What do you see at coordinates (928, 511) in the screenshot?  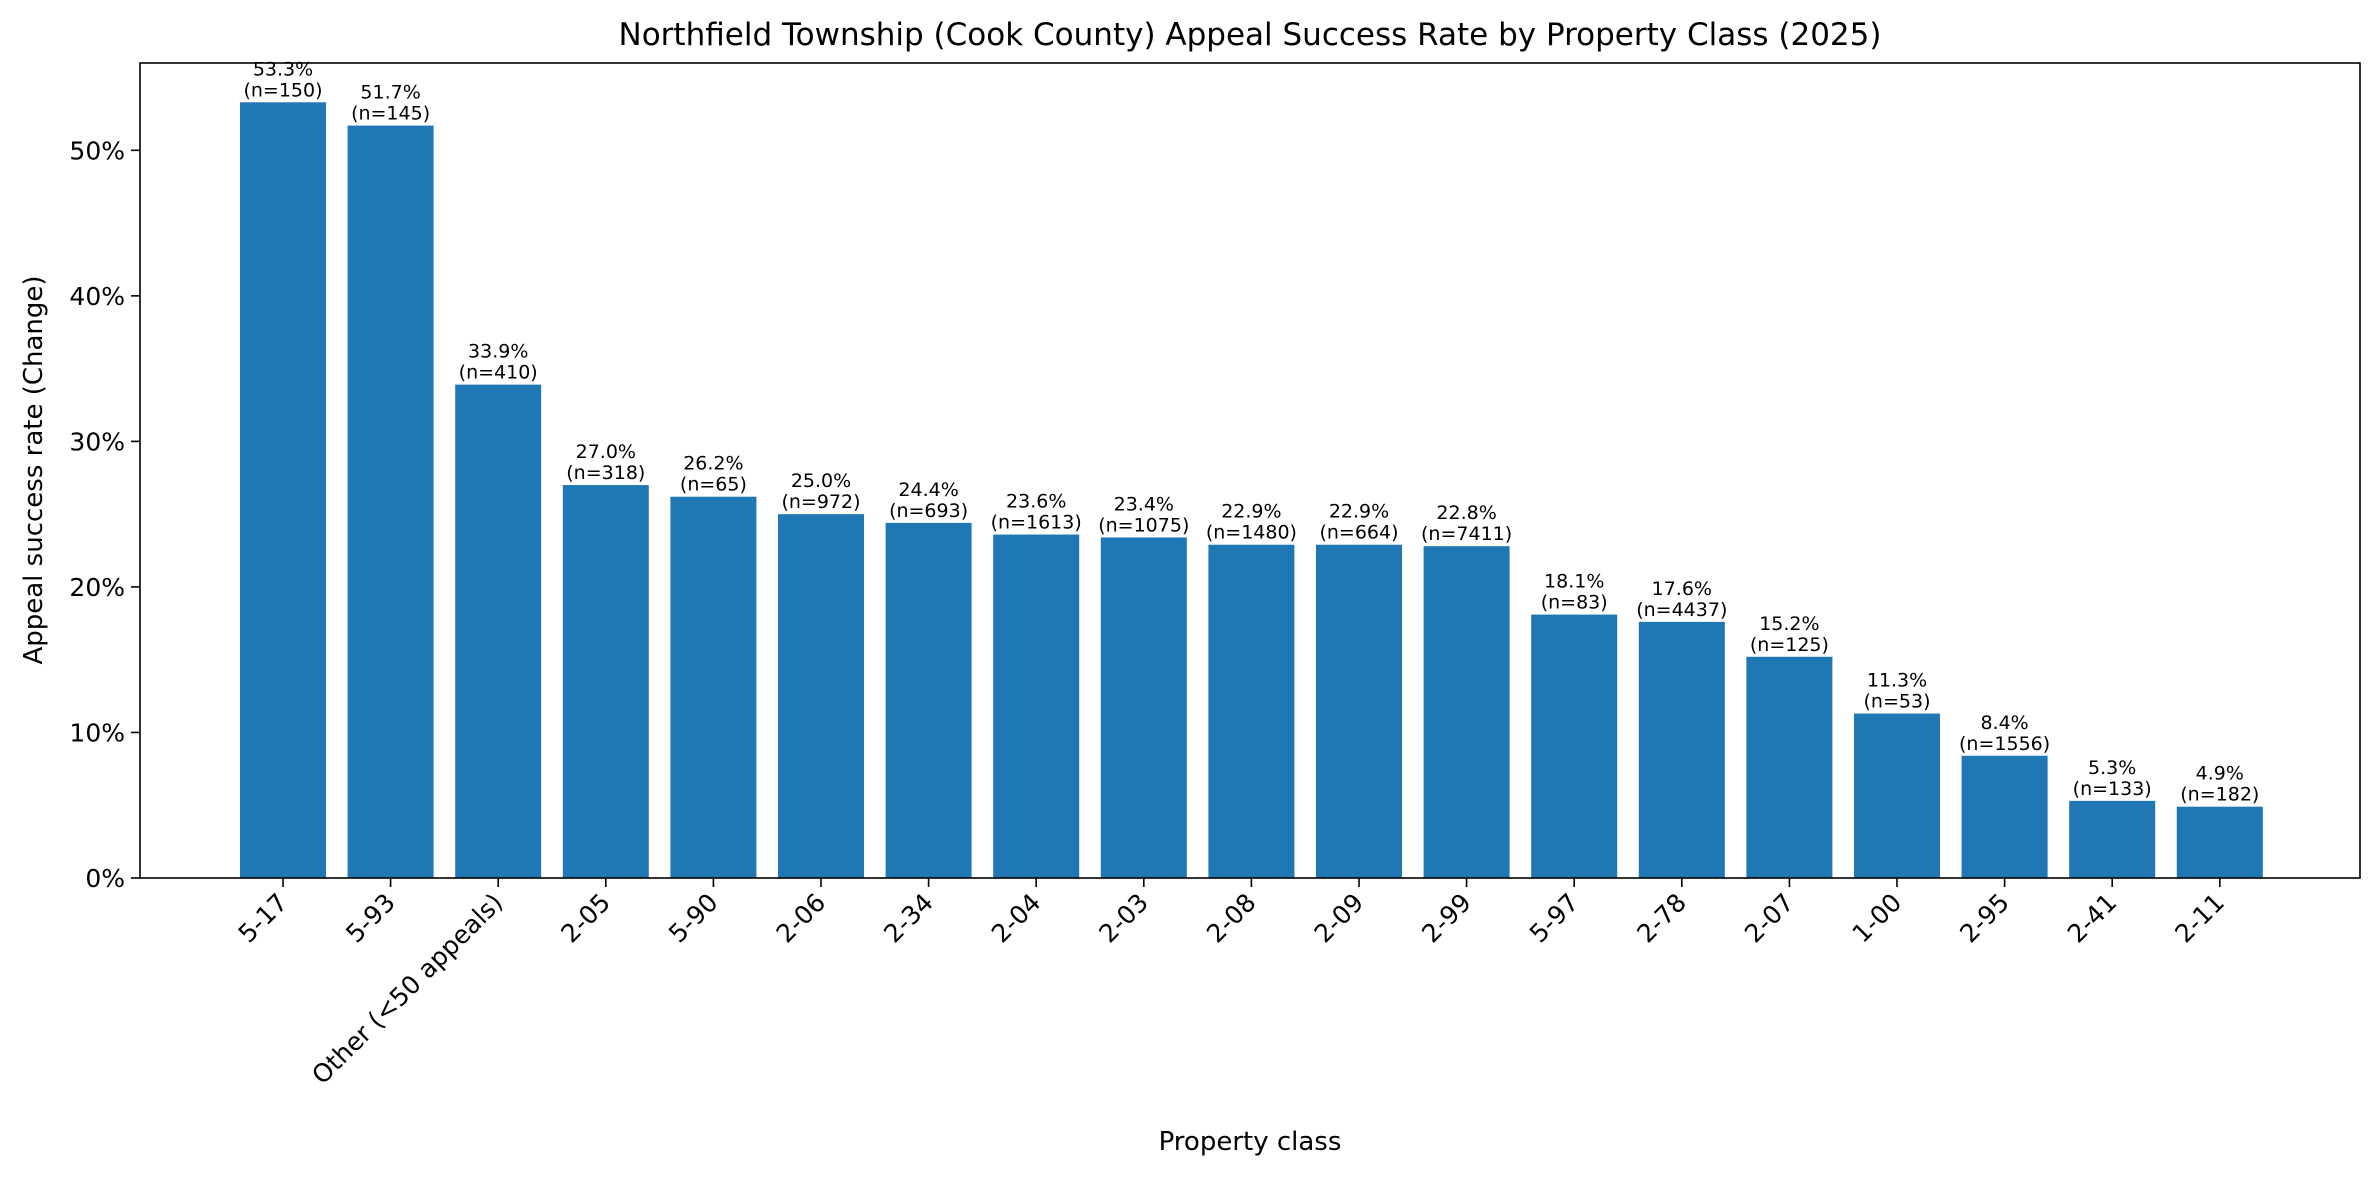 I see `bar-count-label: (n=693)` at bounding box center [928, 511].